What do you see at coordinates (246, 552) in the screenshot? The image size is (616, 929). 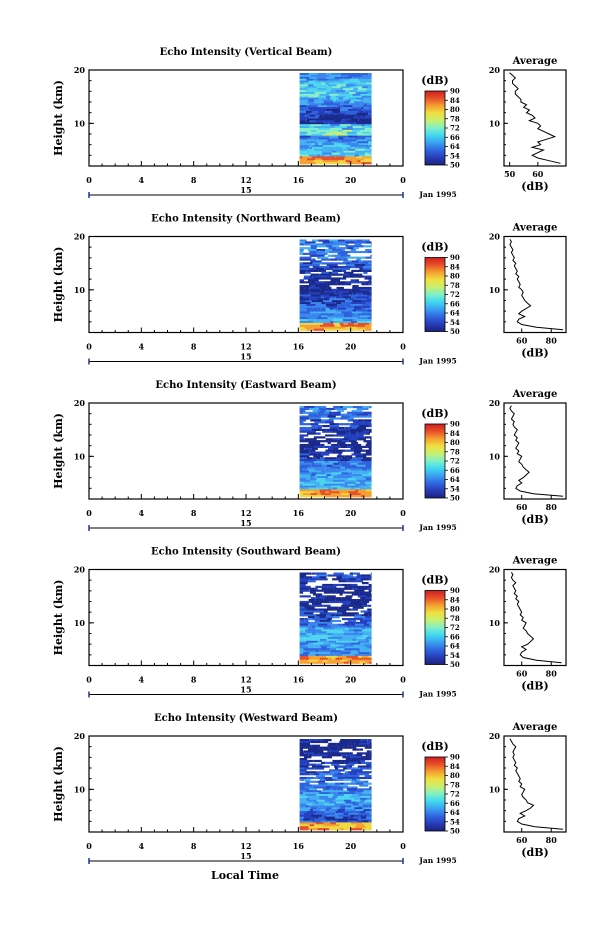 I see `panel-title: Echo Intensity (Southward Beam)` at bounding box center [246, 552].